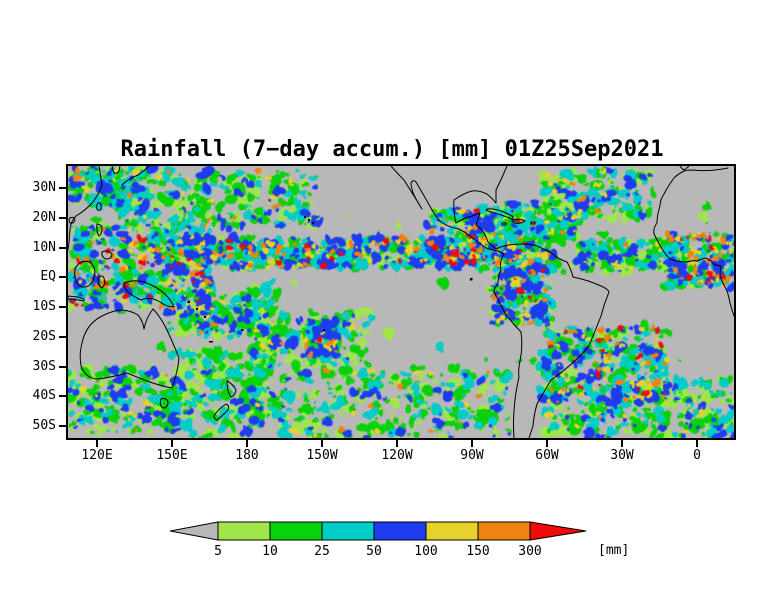 The height and width of the screenshot is (612, 784). What do you see at coordinates (48, 277) in the screenshot?
I see `lat-label-EQ: EQ` at bounding box center [48, 277].